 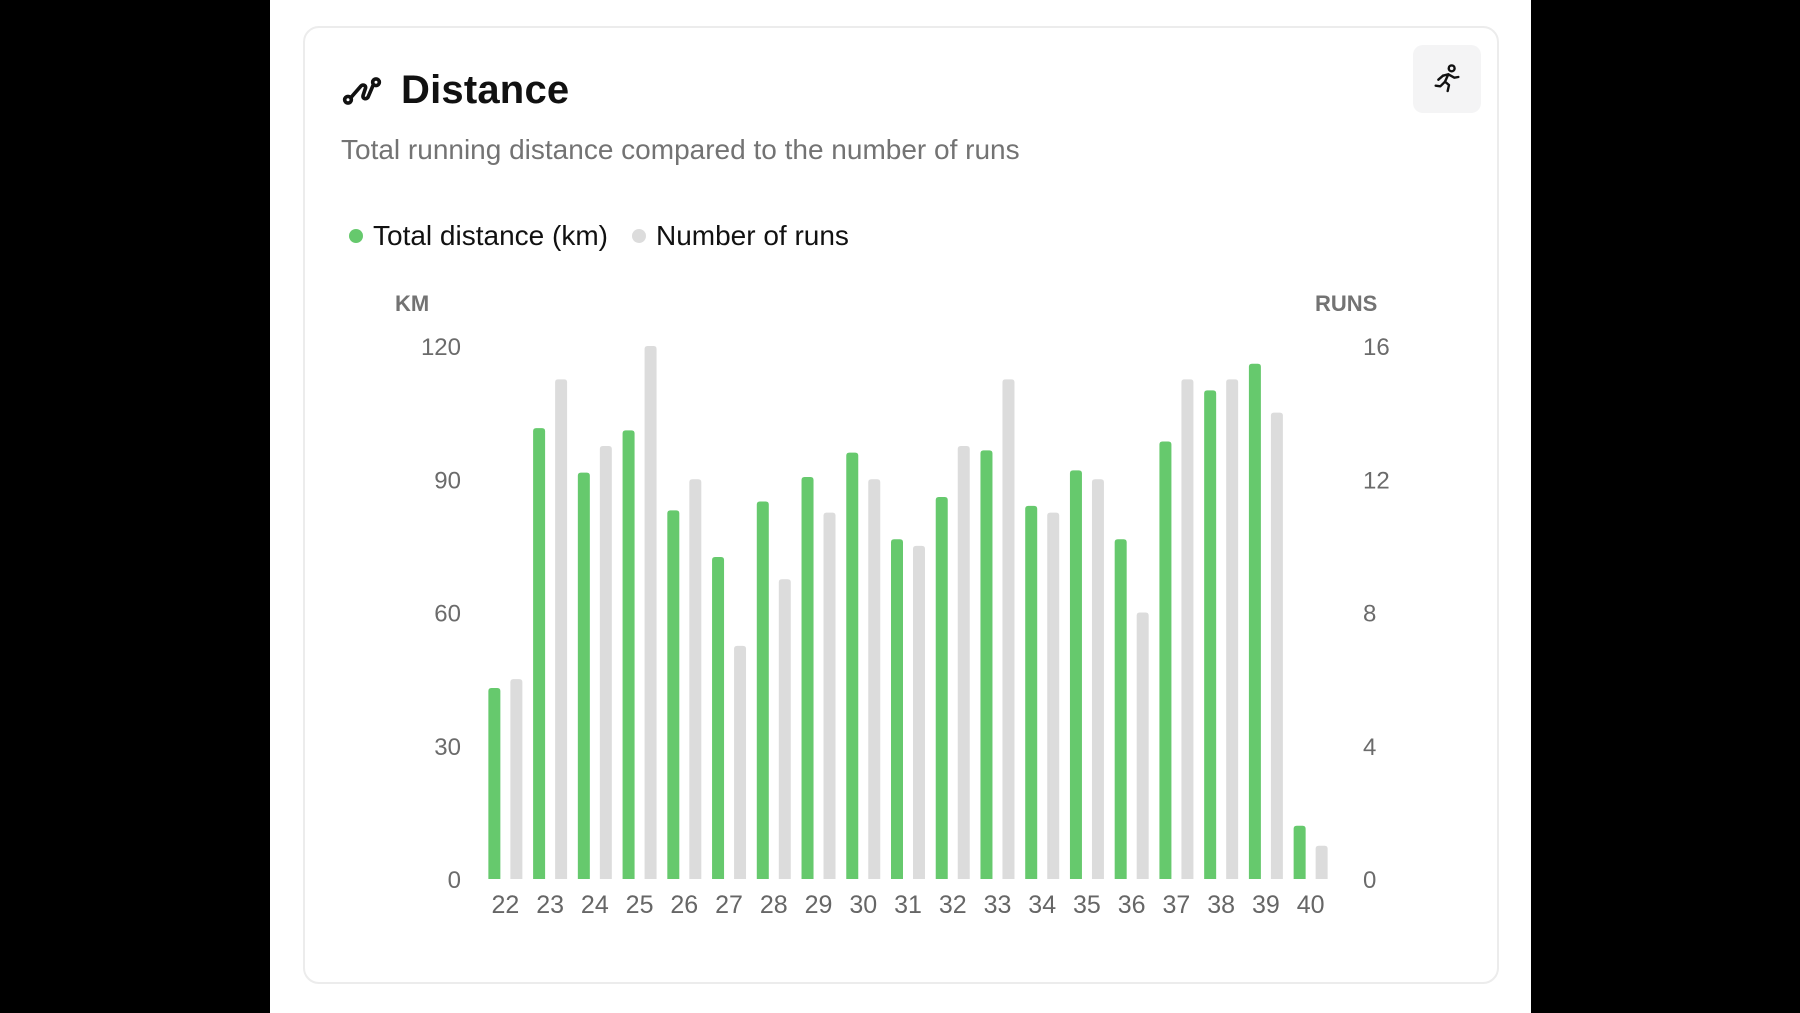 I want to click on right-tick-label: 4, so click(x=1369, y=747).